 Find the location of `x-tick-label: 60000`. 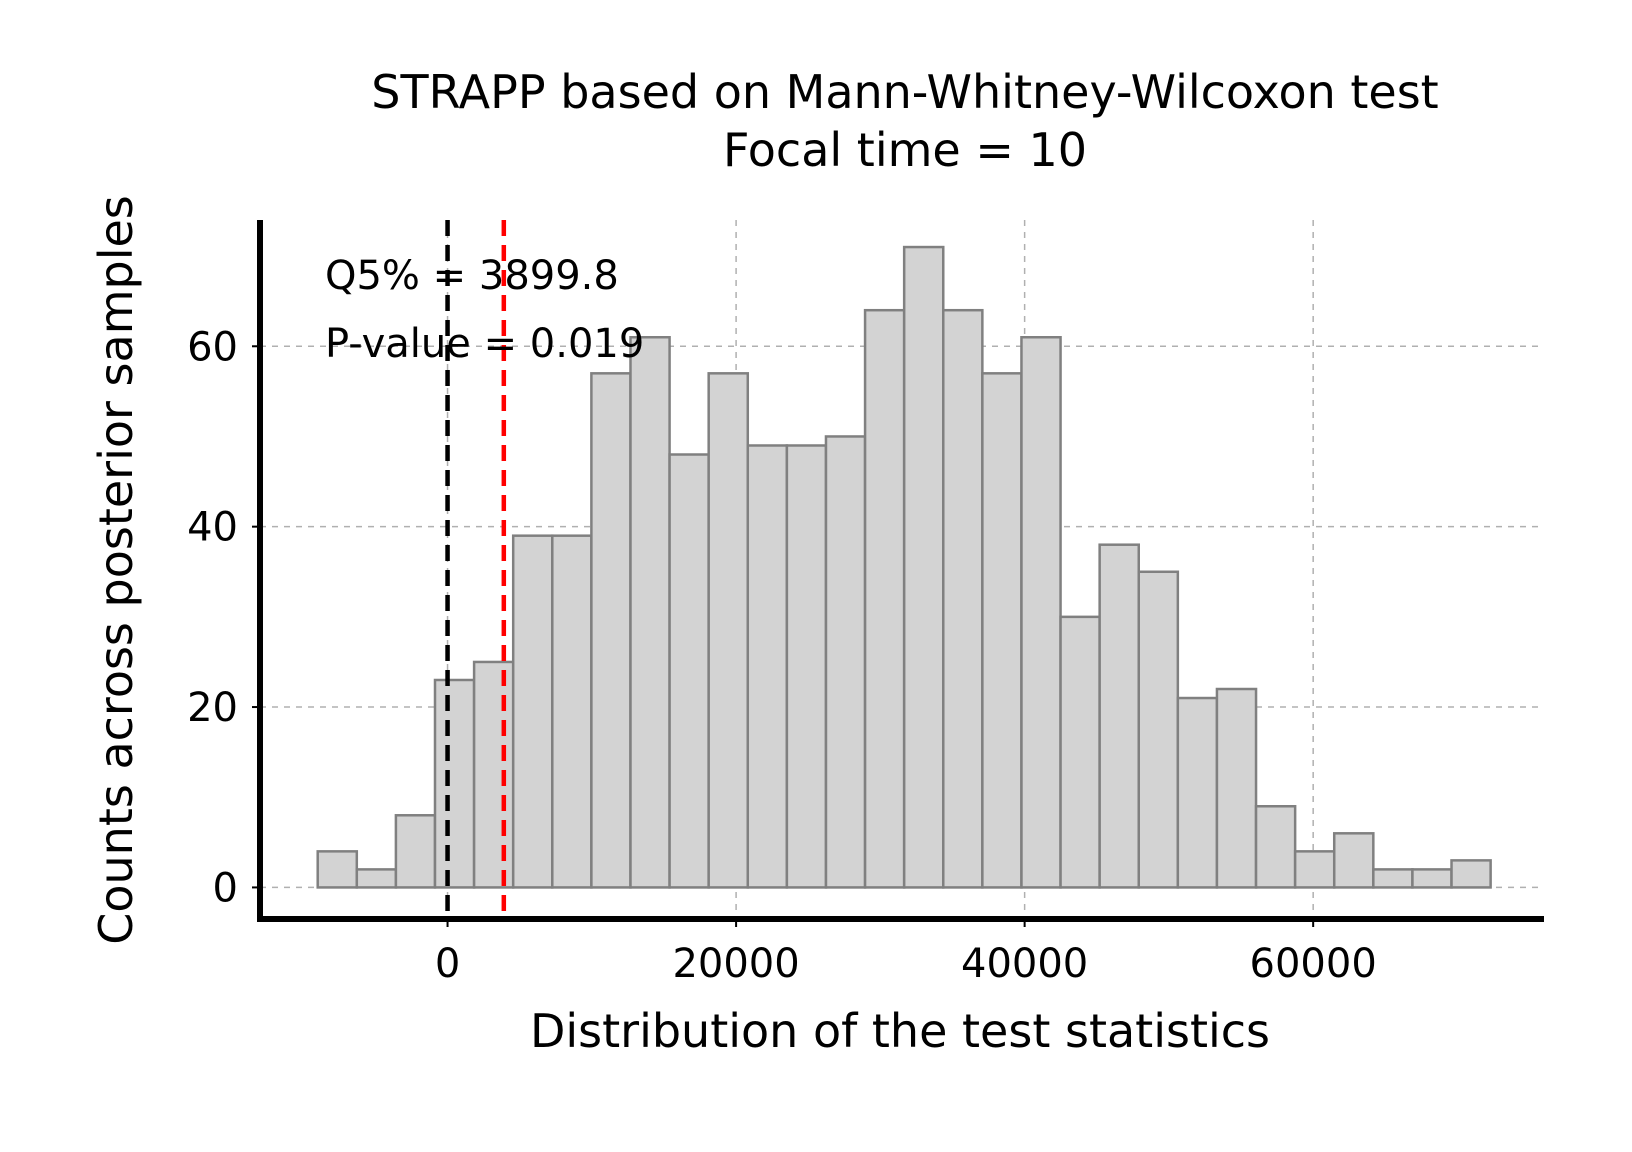

x-tick-label: 60000 is located at coordinates (1313, 964).